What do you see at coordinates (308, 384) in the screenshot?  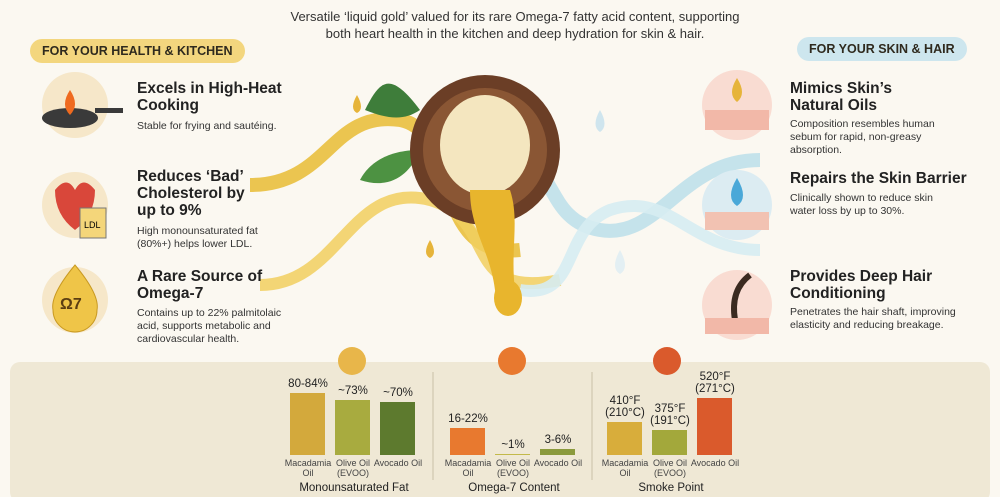 I see `value-label: 80-84%` at bounding box center [308, 384].